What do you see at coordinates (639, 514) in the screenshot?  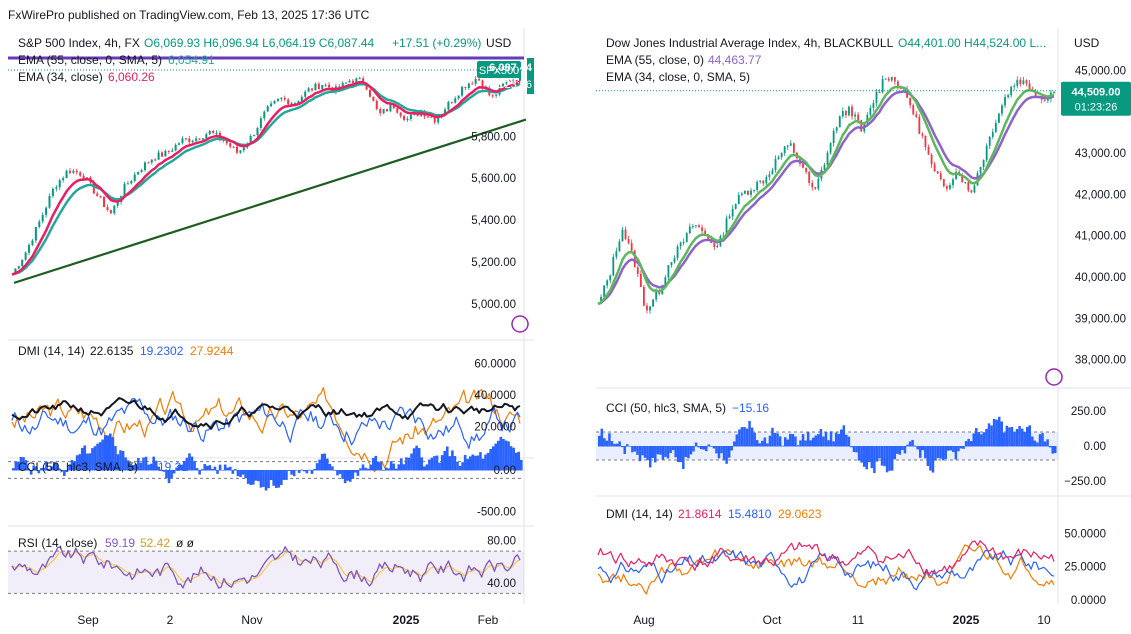 I see `djia-dmi-label: DMI (14, 14)` at bounding box center [639, 514].